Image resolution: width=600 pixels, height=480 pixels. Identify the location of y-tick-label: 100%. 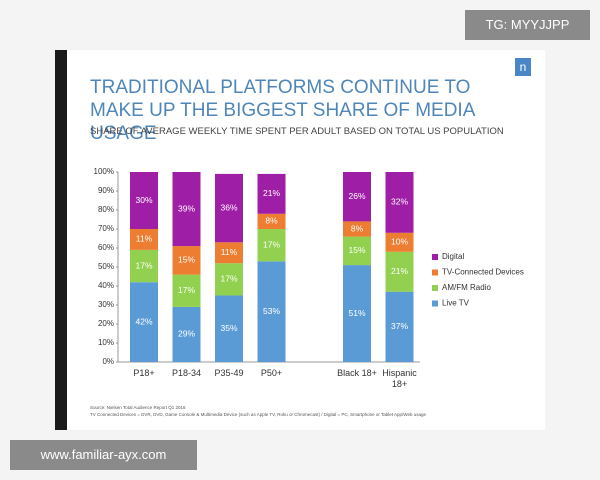
(104, 171).